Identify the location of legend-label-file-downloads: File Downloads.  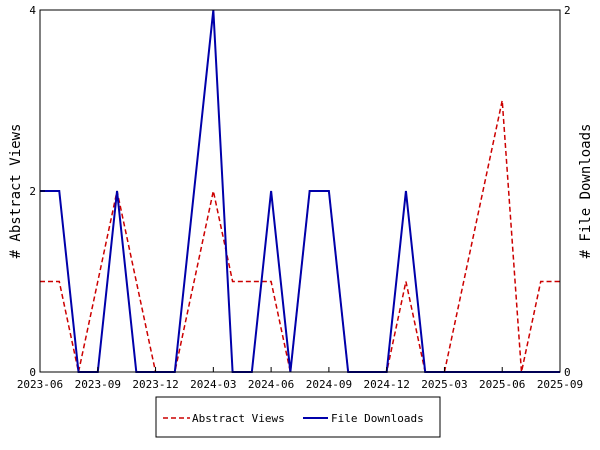
(377, 418).